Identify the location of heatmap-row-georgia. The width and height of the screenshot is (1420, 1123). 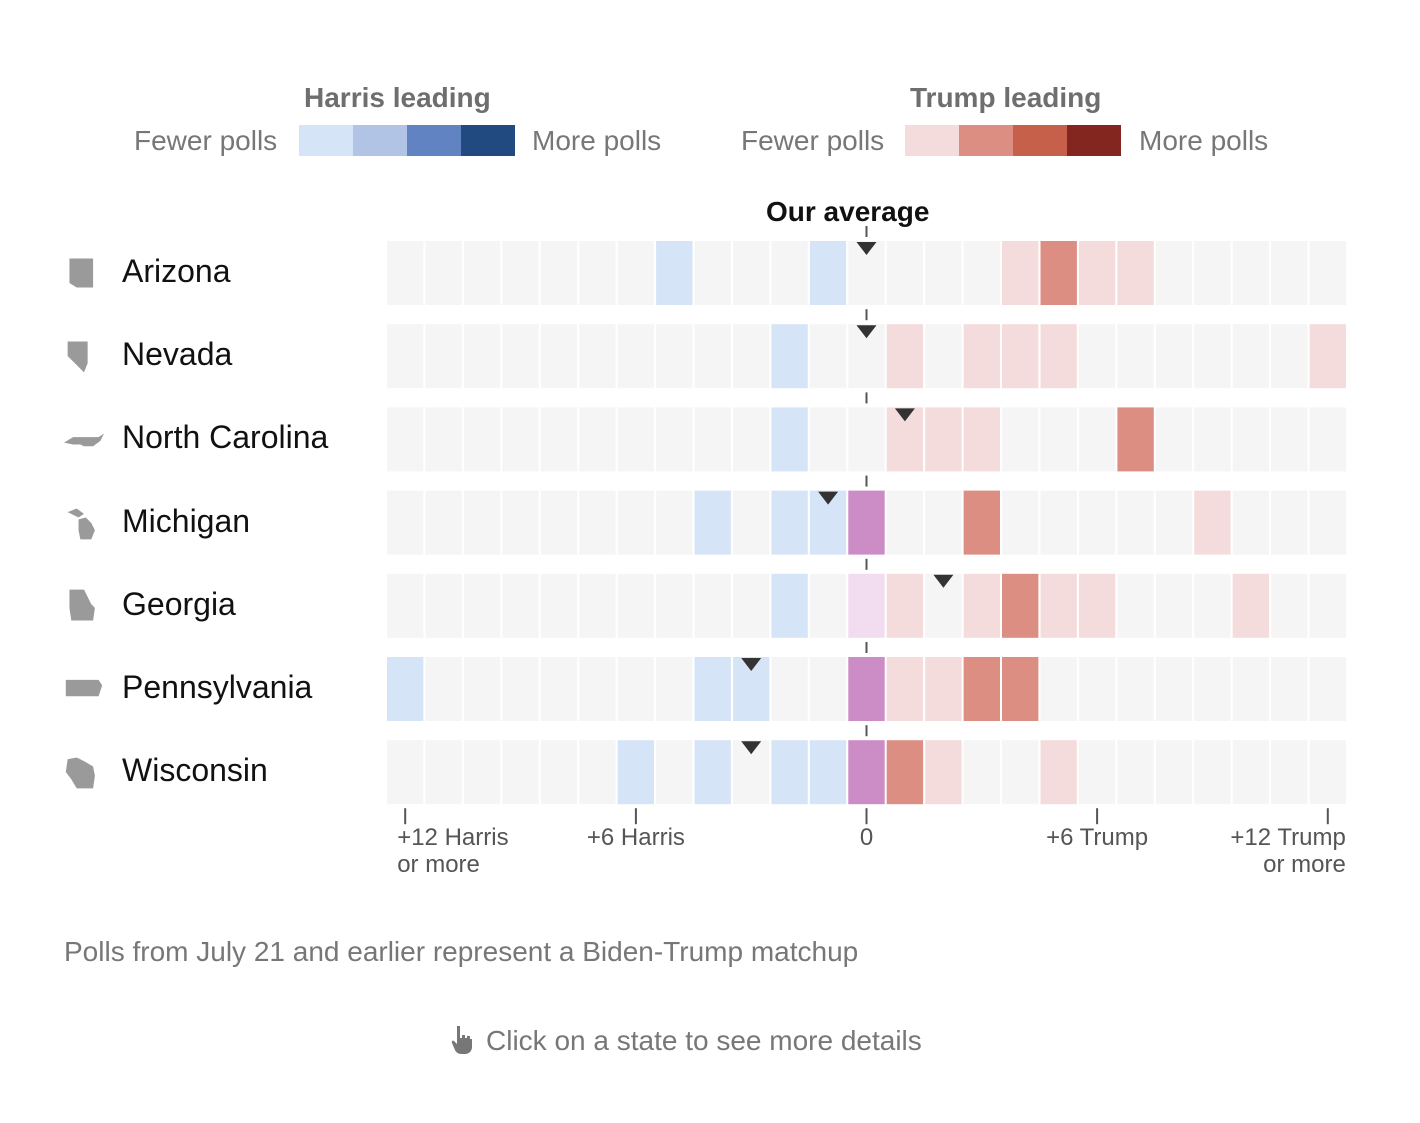
(866, 598).